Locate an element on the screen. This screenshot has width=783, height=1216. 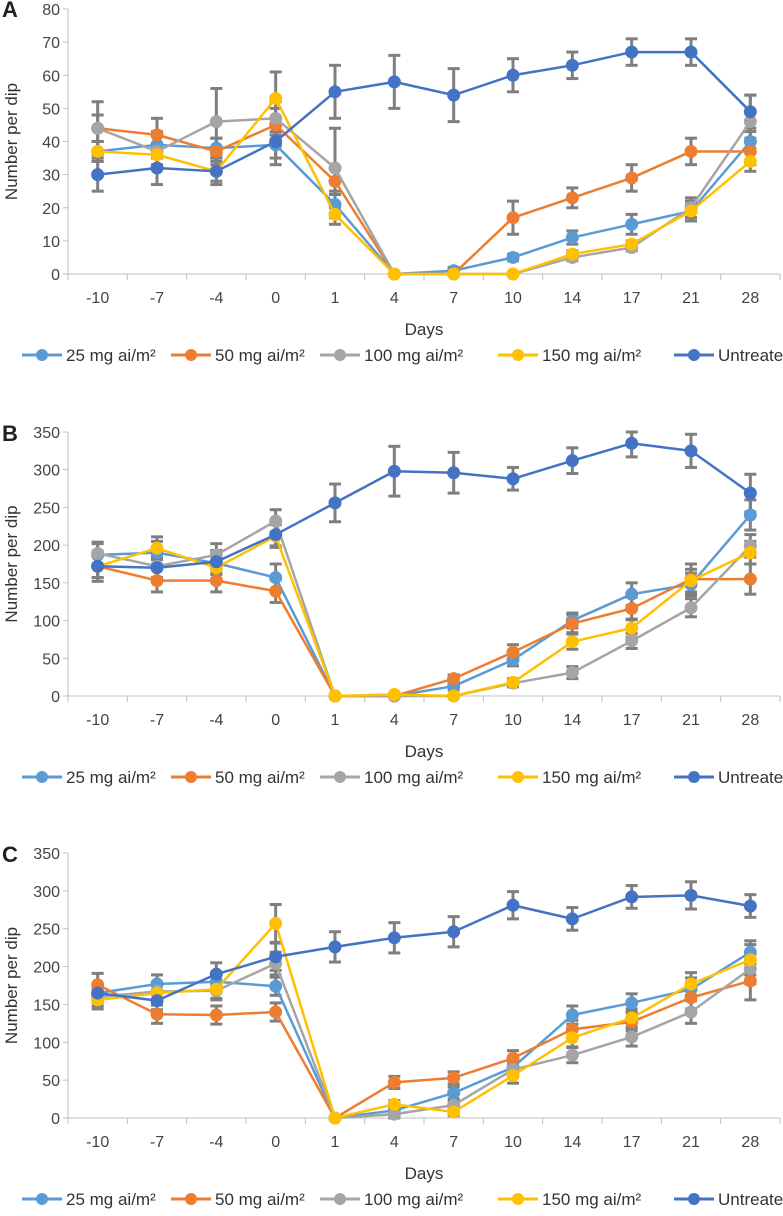
y-tick-label: 350 is located at coordinates (46, 433).